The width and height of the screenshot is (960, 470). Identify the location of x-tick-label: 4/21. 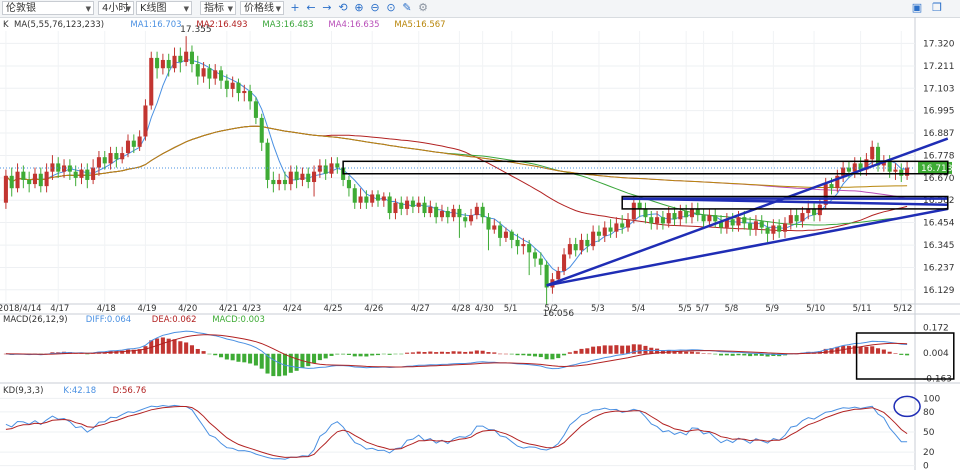
(228, 309).